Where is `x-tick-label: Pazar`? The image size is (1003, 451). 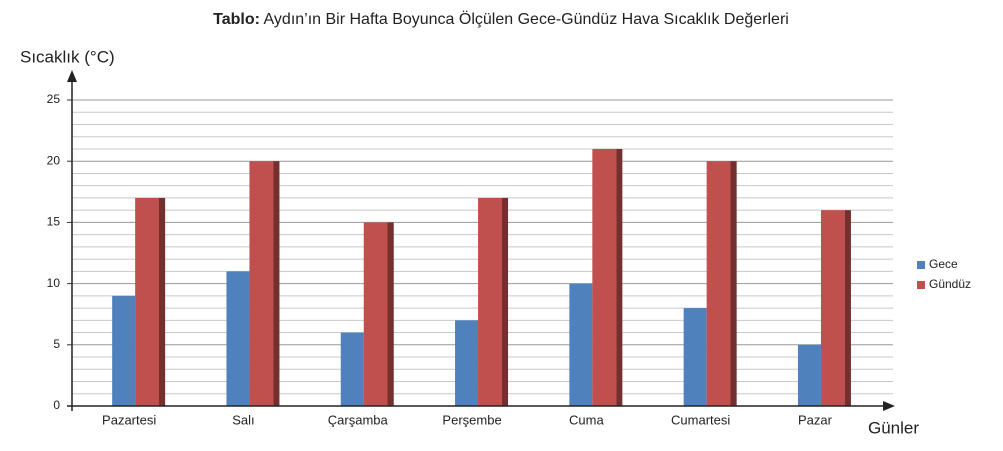 x-tick-label: Pazar is located at coordinates (815, 419).